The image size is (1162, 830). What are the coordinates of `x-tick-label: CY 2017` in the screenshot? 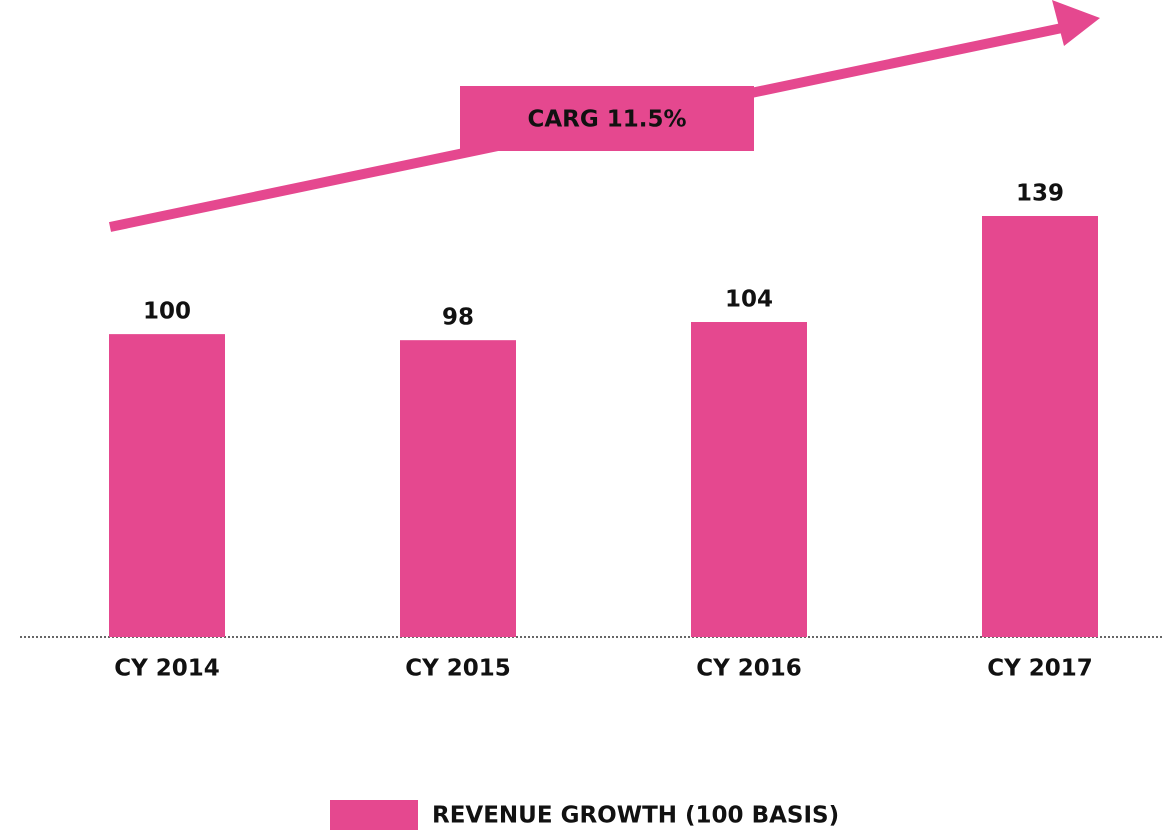 It's located at (1040, 669).